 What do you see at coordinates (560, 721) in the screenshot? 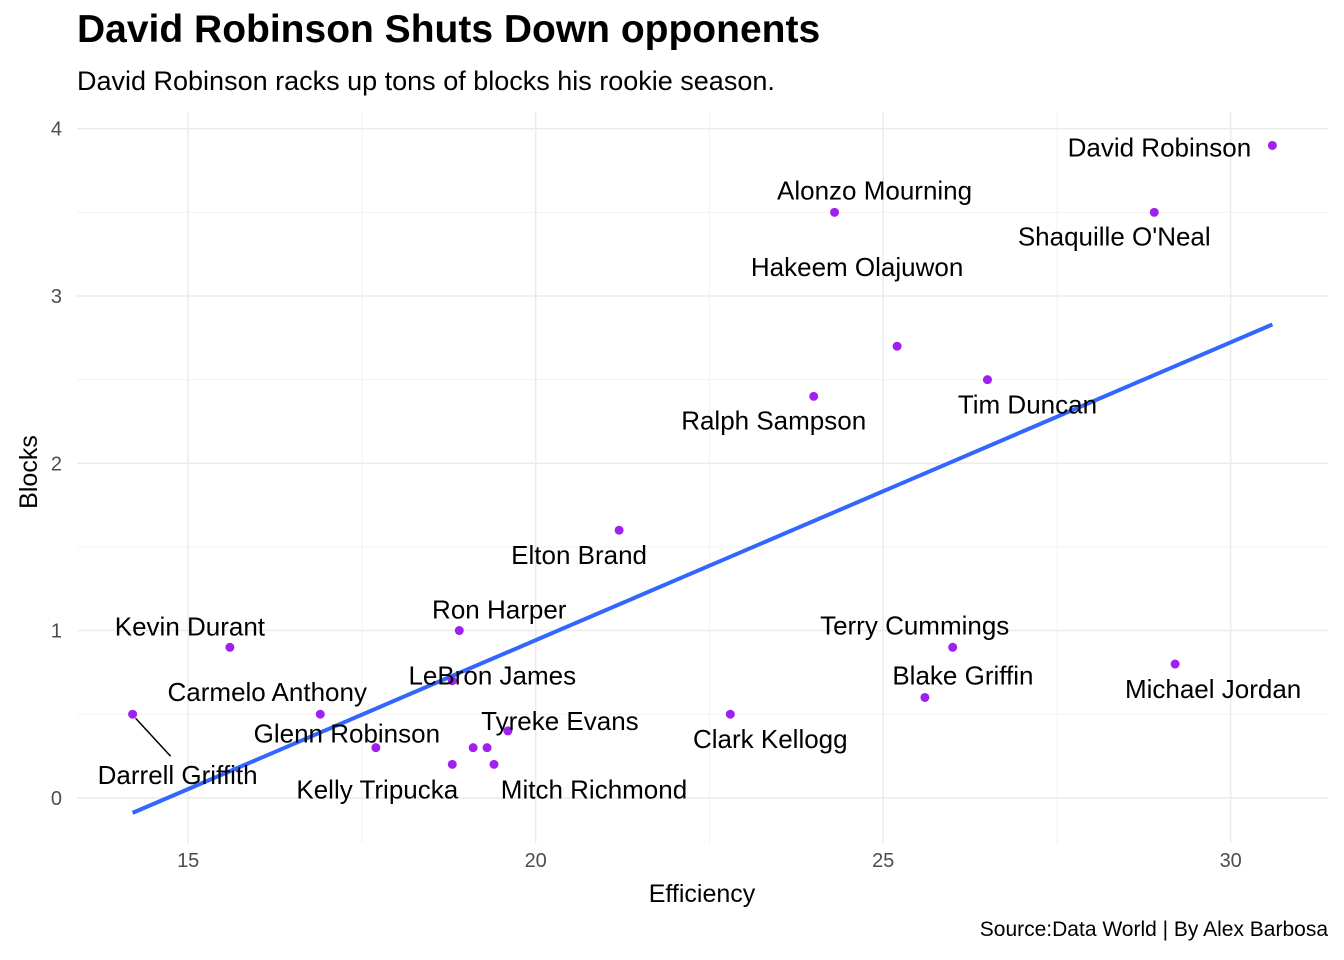
I see `point-label: Tyreke Evans` at bounding box center [560, 721].